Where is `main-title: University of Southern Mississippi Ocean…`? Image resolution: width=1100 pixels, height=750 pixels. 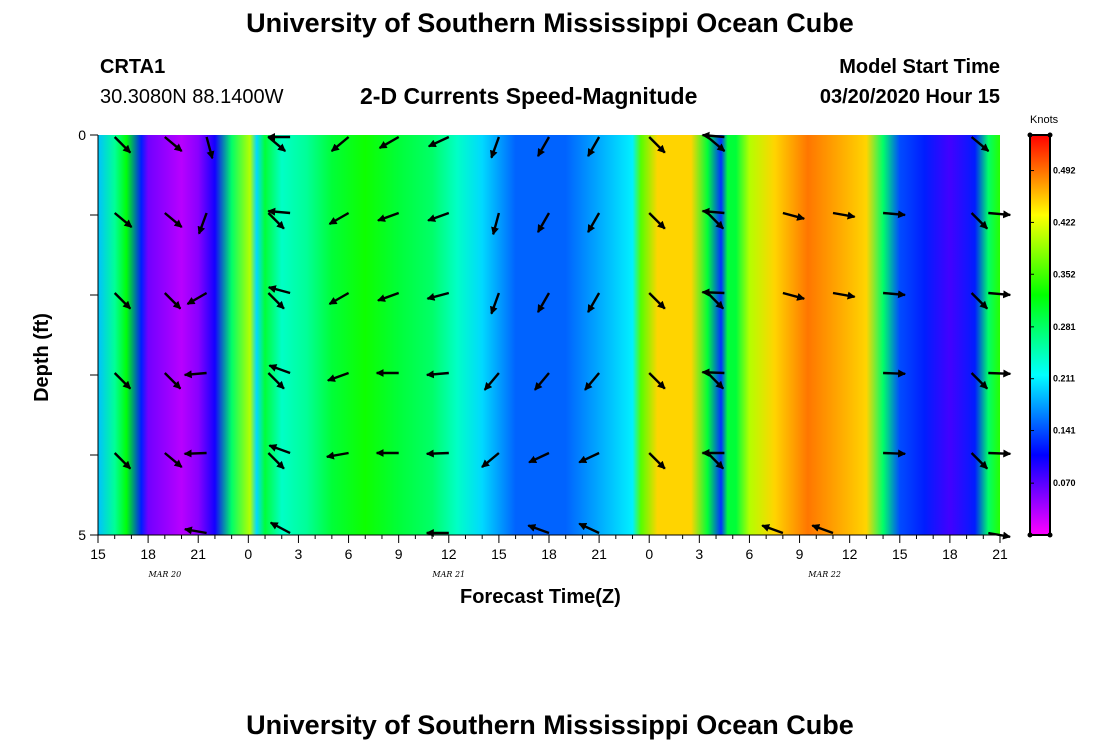 main-title: University of Southern Mississippi Ocean… is located at coordinates (550, 23).